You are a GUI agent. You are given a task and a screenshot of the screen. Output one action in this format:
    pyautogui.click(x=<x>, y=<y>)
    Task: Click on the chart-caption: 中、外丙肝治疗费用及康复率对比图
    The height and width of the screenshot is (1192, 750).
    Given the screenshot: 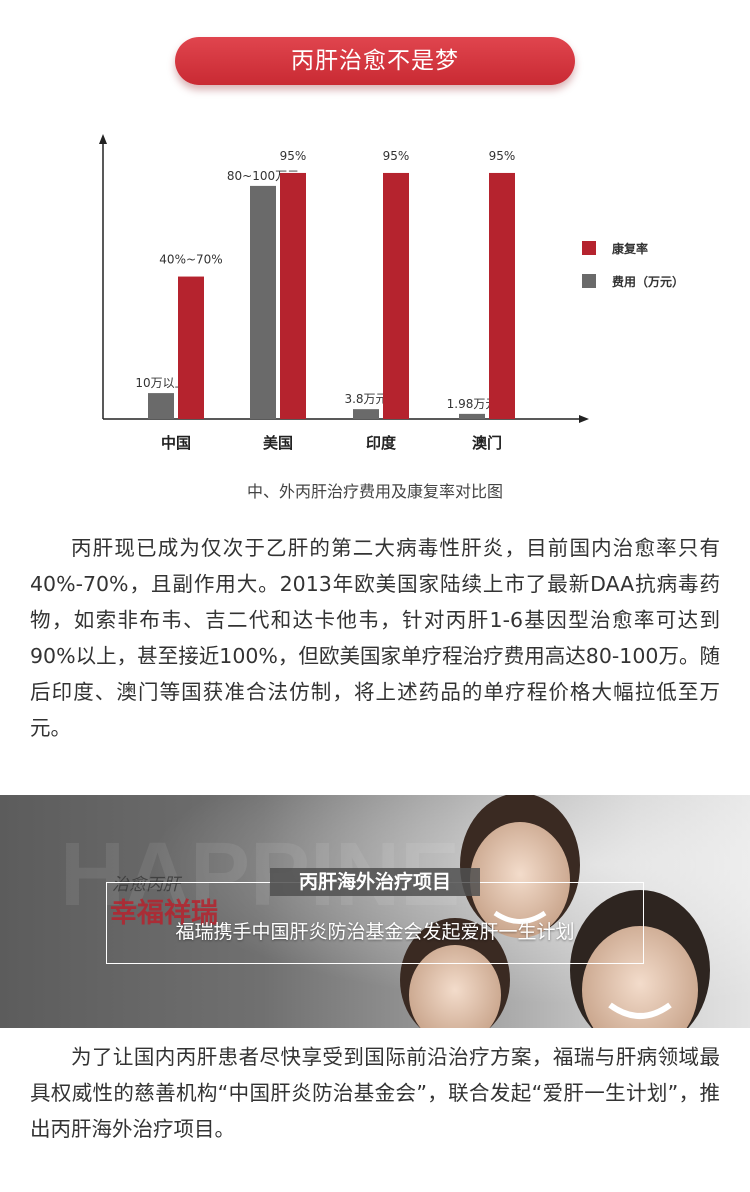 What is the action you would take?
    pyautogui.click(x=374, y=491)
    